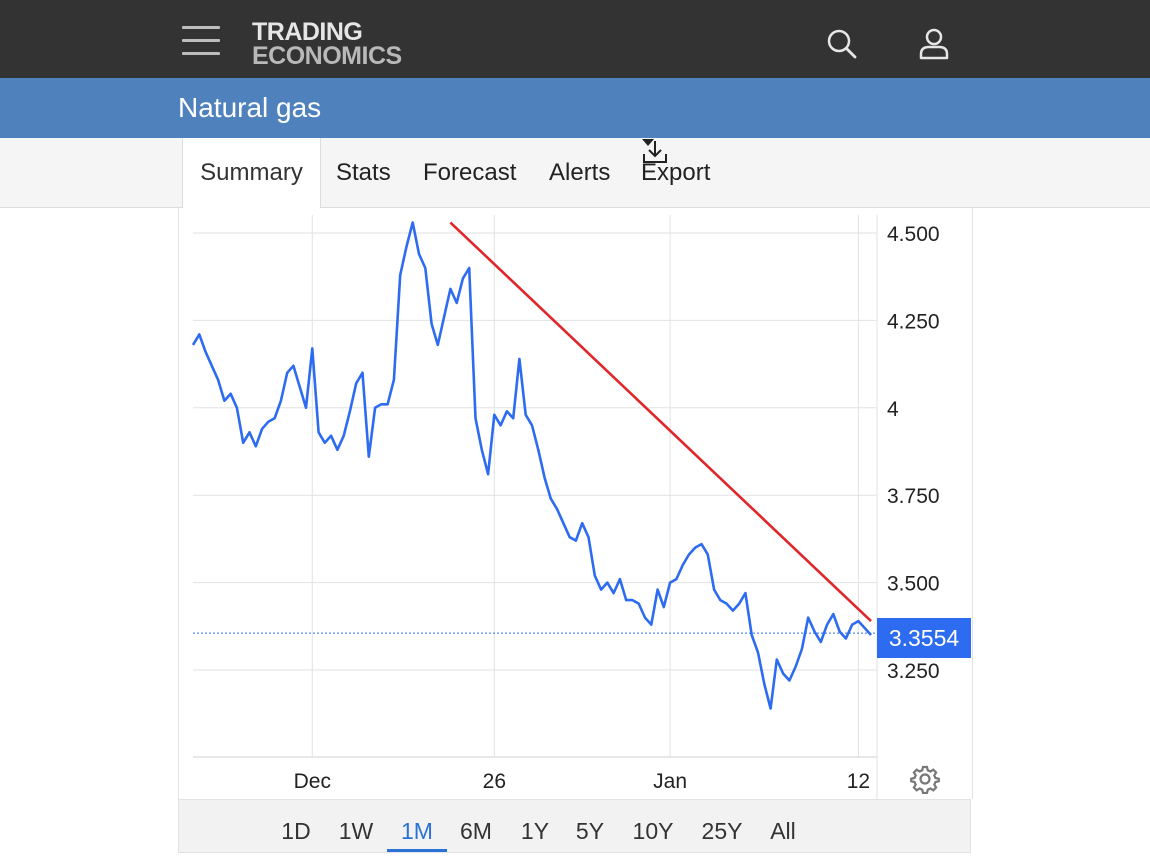 Image resolution: width=1150 pixels, height=864 pixels. What do you see at coordinates (307, 32) in the screenshot?
I see `logo-line1: TRADING` at bounding box center [307, 32].